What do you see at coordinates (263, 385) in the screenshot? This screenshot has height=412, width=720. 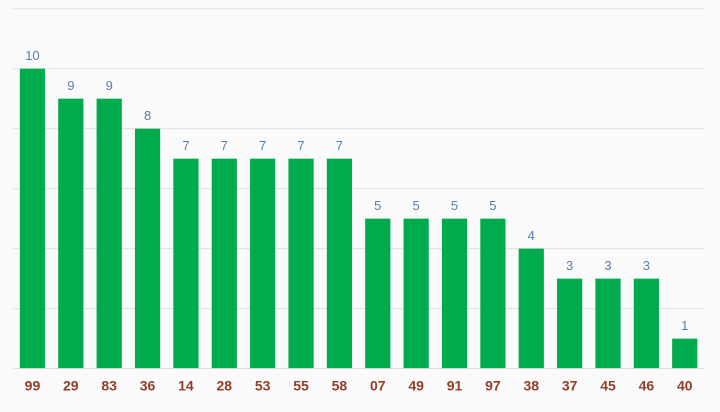 I see `svg-text: 53` at bounding box center [263, 385].